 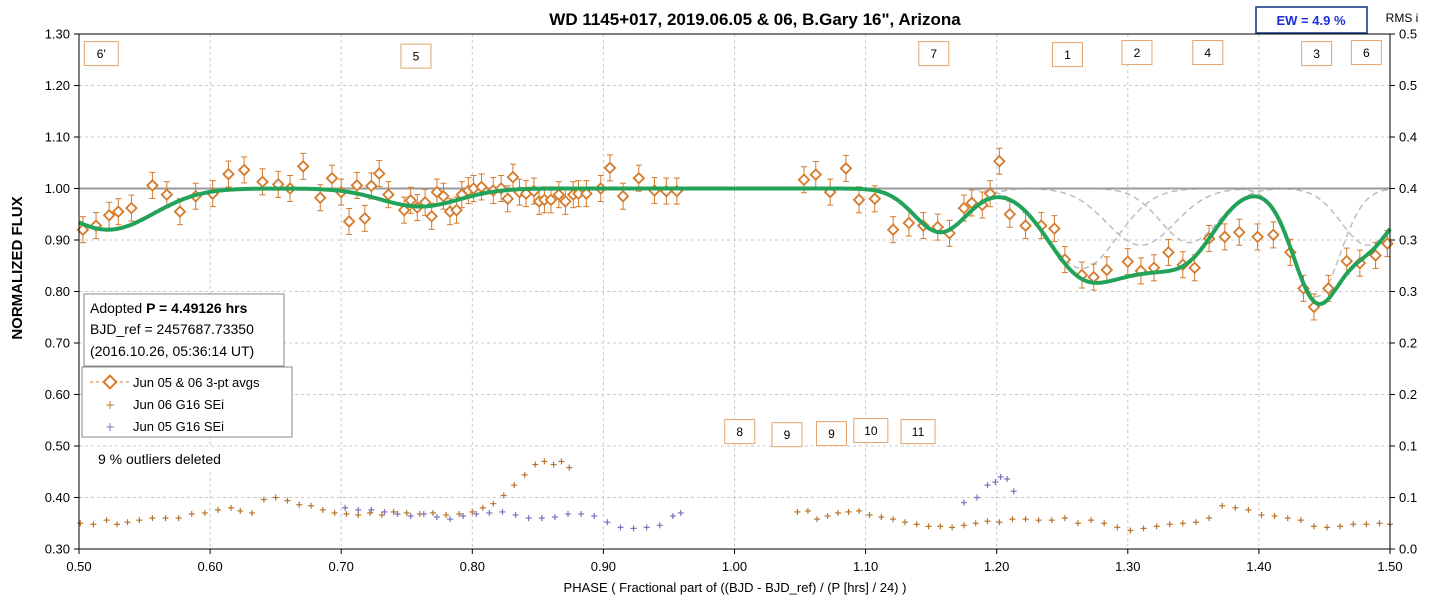 What do you see at coordinates (787, 435) in the screenshot?
I see `dip-label: 9` at bounding box center [787, 435].